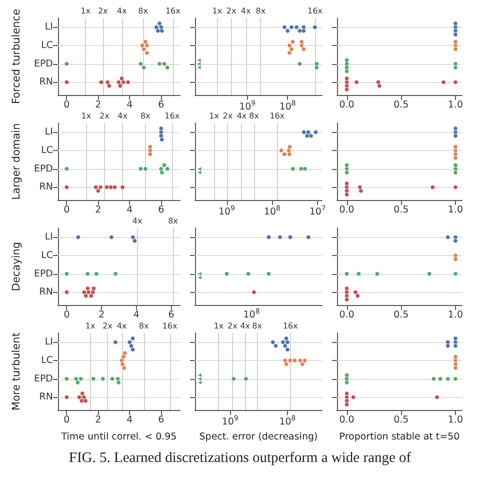 The height and width of the screenshot is (480, 480). I want to click on y-axis-title: Decaying, so click(16, 267).